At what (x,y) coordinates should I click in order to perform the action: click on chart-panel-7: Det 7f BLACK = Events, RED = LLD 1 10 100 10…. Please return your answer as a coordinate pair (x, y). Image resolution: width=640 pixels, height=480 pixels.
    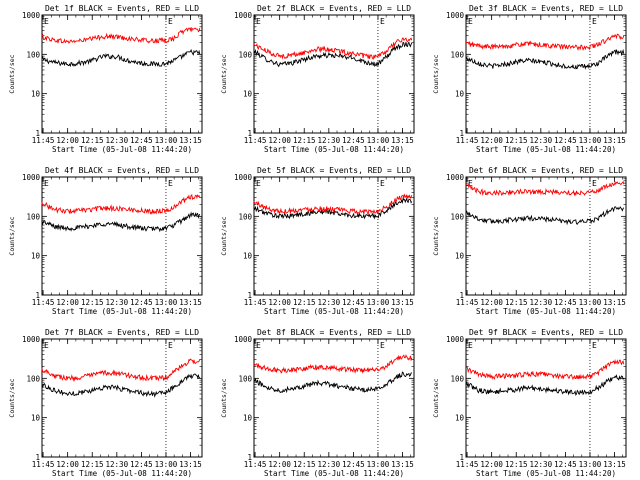
    Looking at the image, I should click on (105, 403).